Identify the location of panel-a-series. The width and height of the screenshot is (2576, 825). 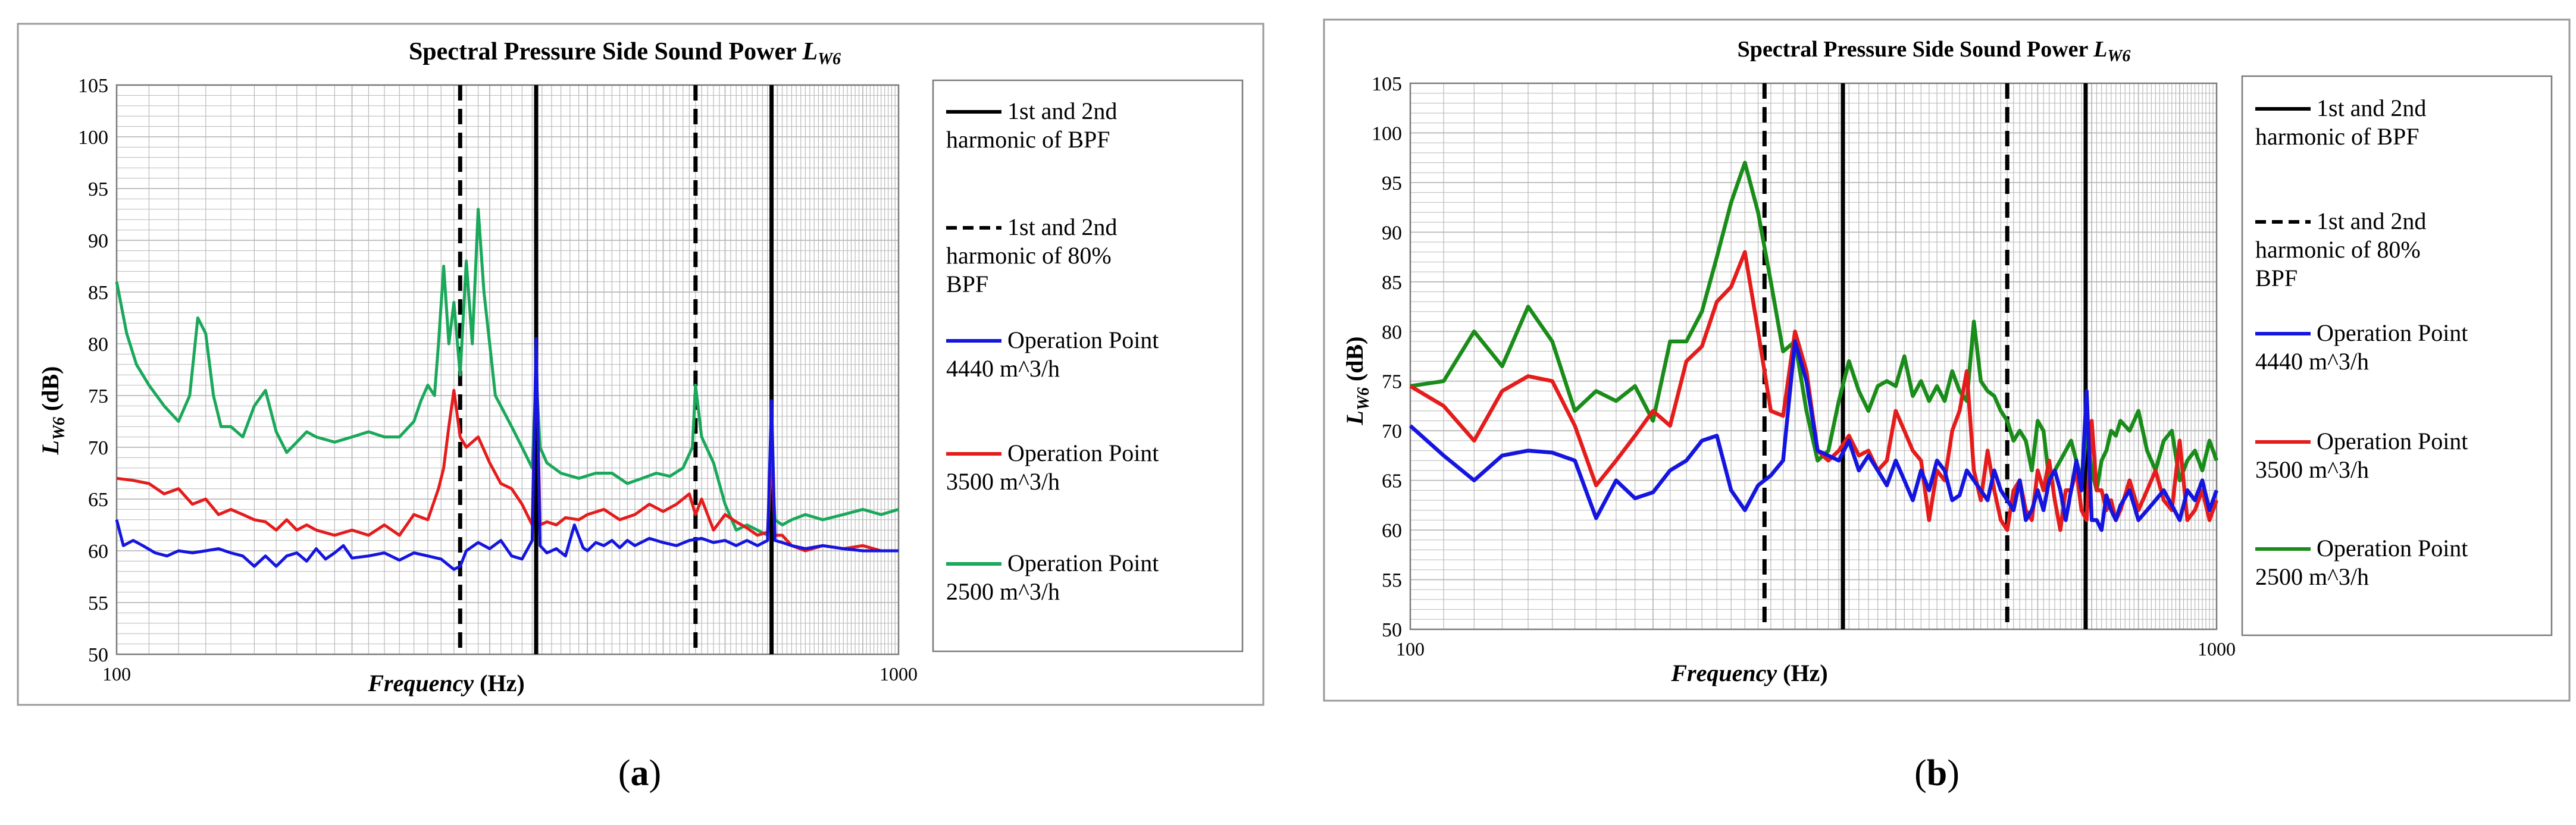
(507, 389).